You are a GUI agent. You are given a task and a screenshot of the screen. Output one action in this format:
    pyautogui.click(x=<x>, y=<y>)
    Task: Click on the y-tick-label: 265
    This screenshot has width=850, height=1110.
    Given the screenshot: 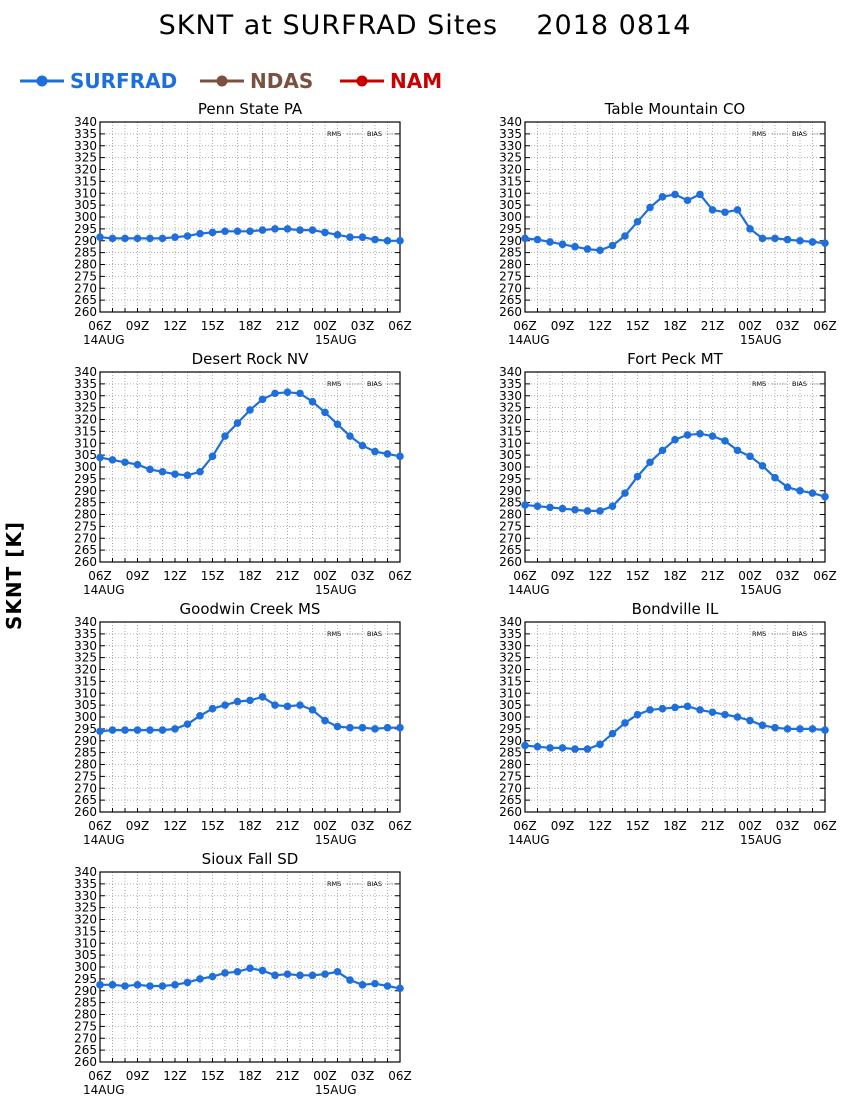 What is the action you would take?
    pyautogui.click(x=85, y=300)
    